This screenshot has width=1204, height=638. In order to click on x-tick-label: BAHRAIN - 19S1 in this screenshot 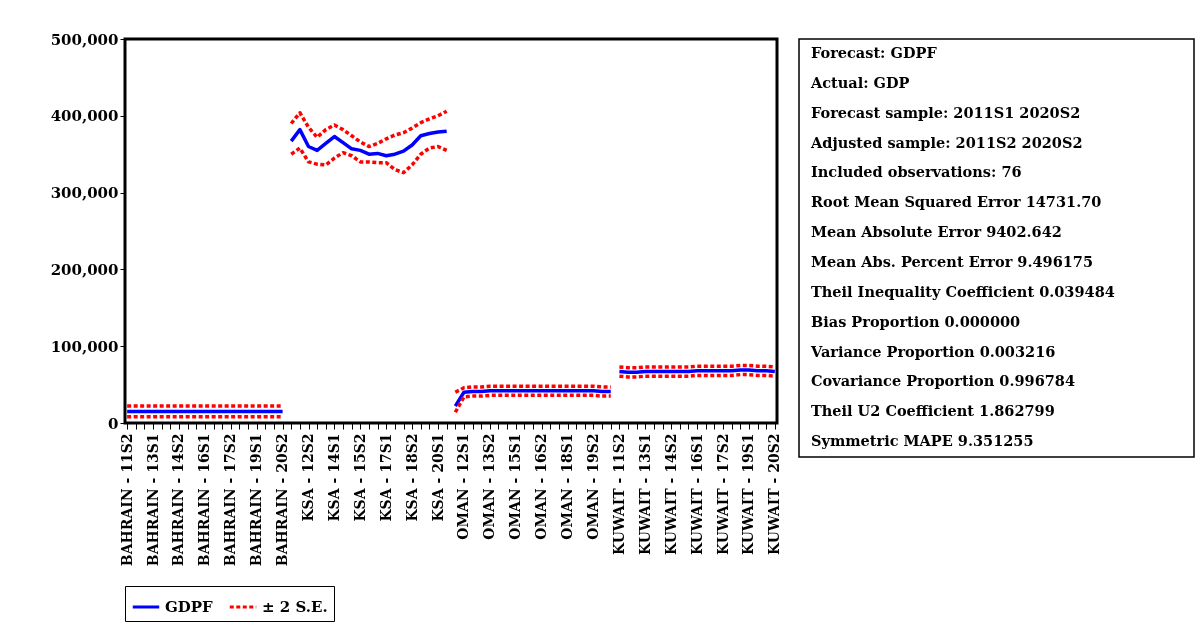, I will do `click(256, 500)`.